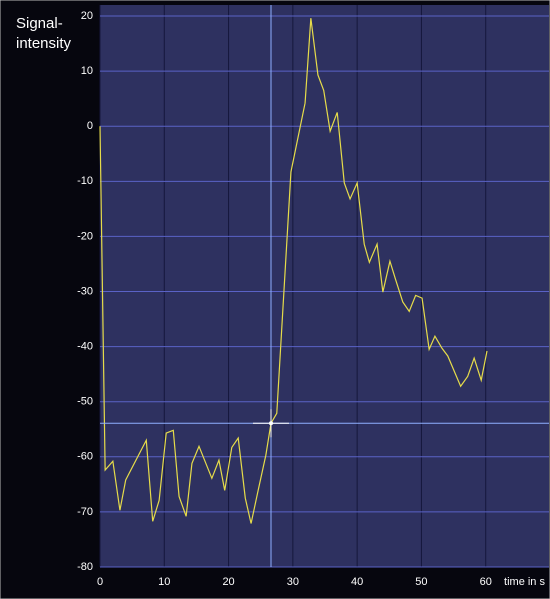 This screenshot has width=550, height=599. Describe the element at coordinates (486, 582) in the screenshot. I see `x-tick-label: 60` at that location.